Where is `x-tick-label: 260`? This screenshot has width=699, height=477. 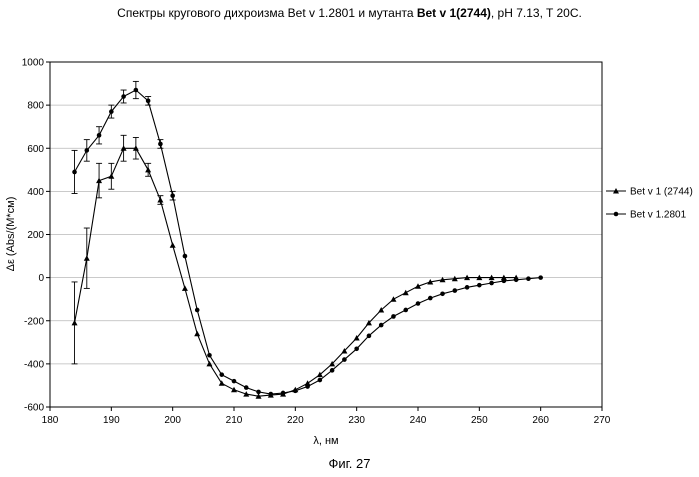
x-tick-label: 260 is located at coordinates (540, 420).